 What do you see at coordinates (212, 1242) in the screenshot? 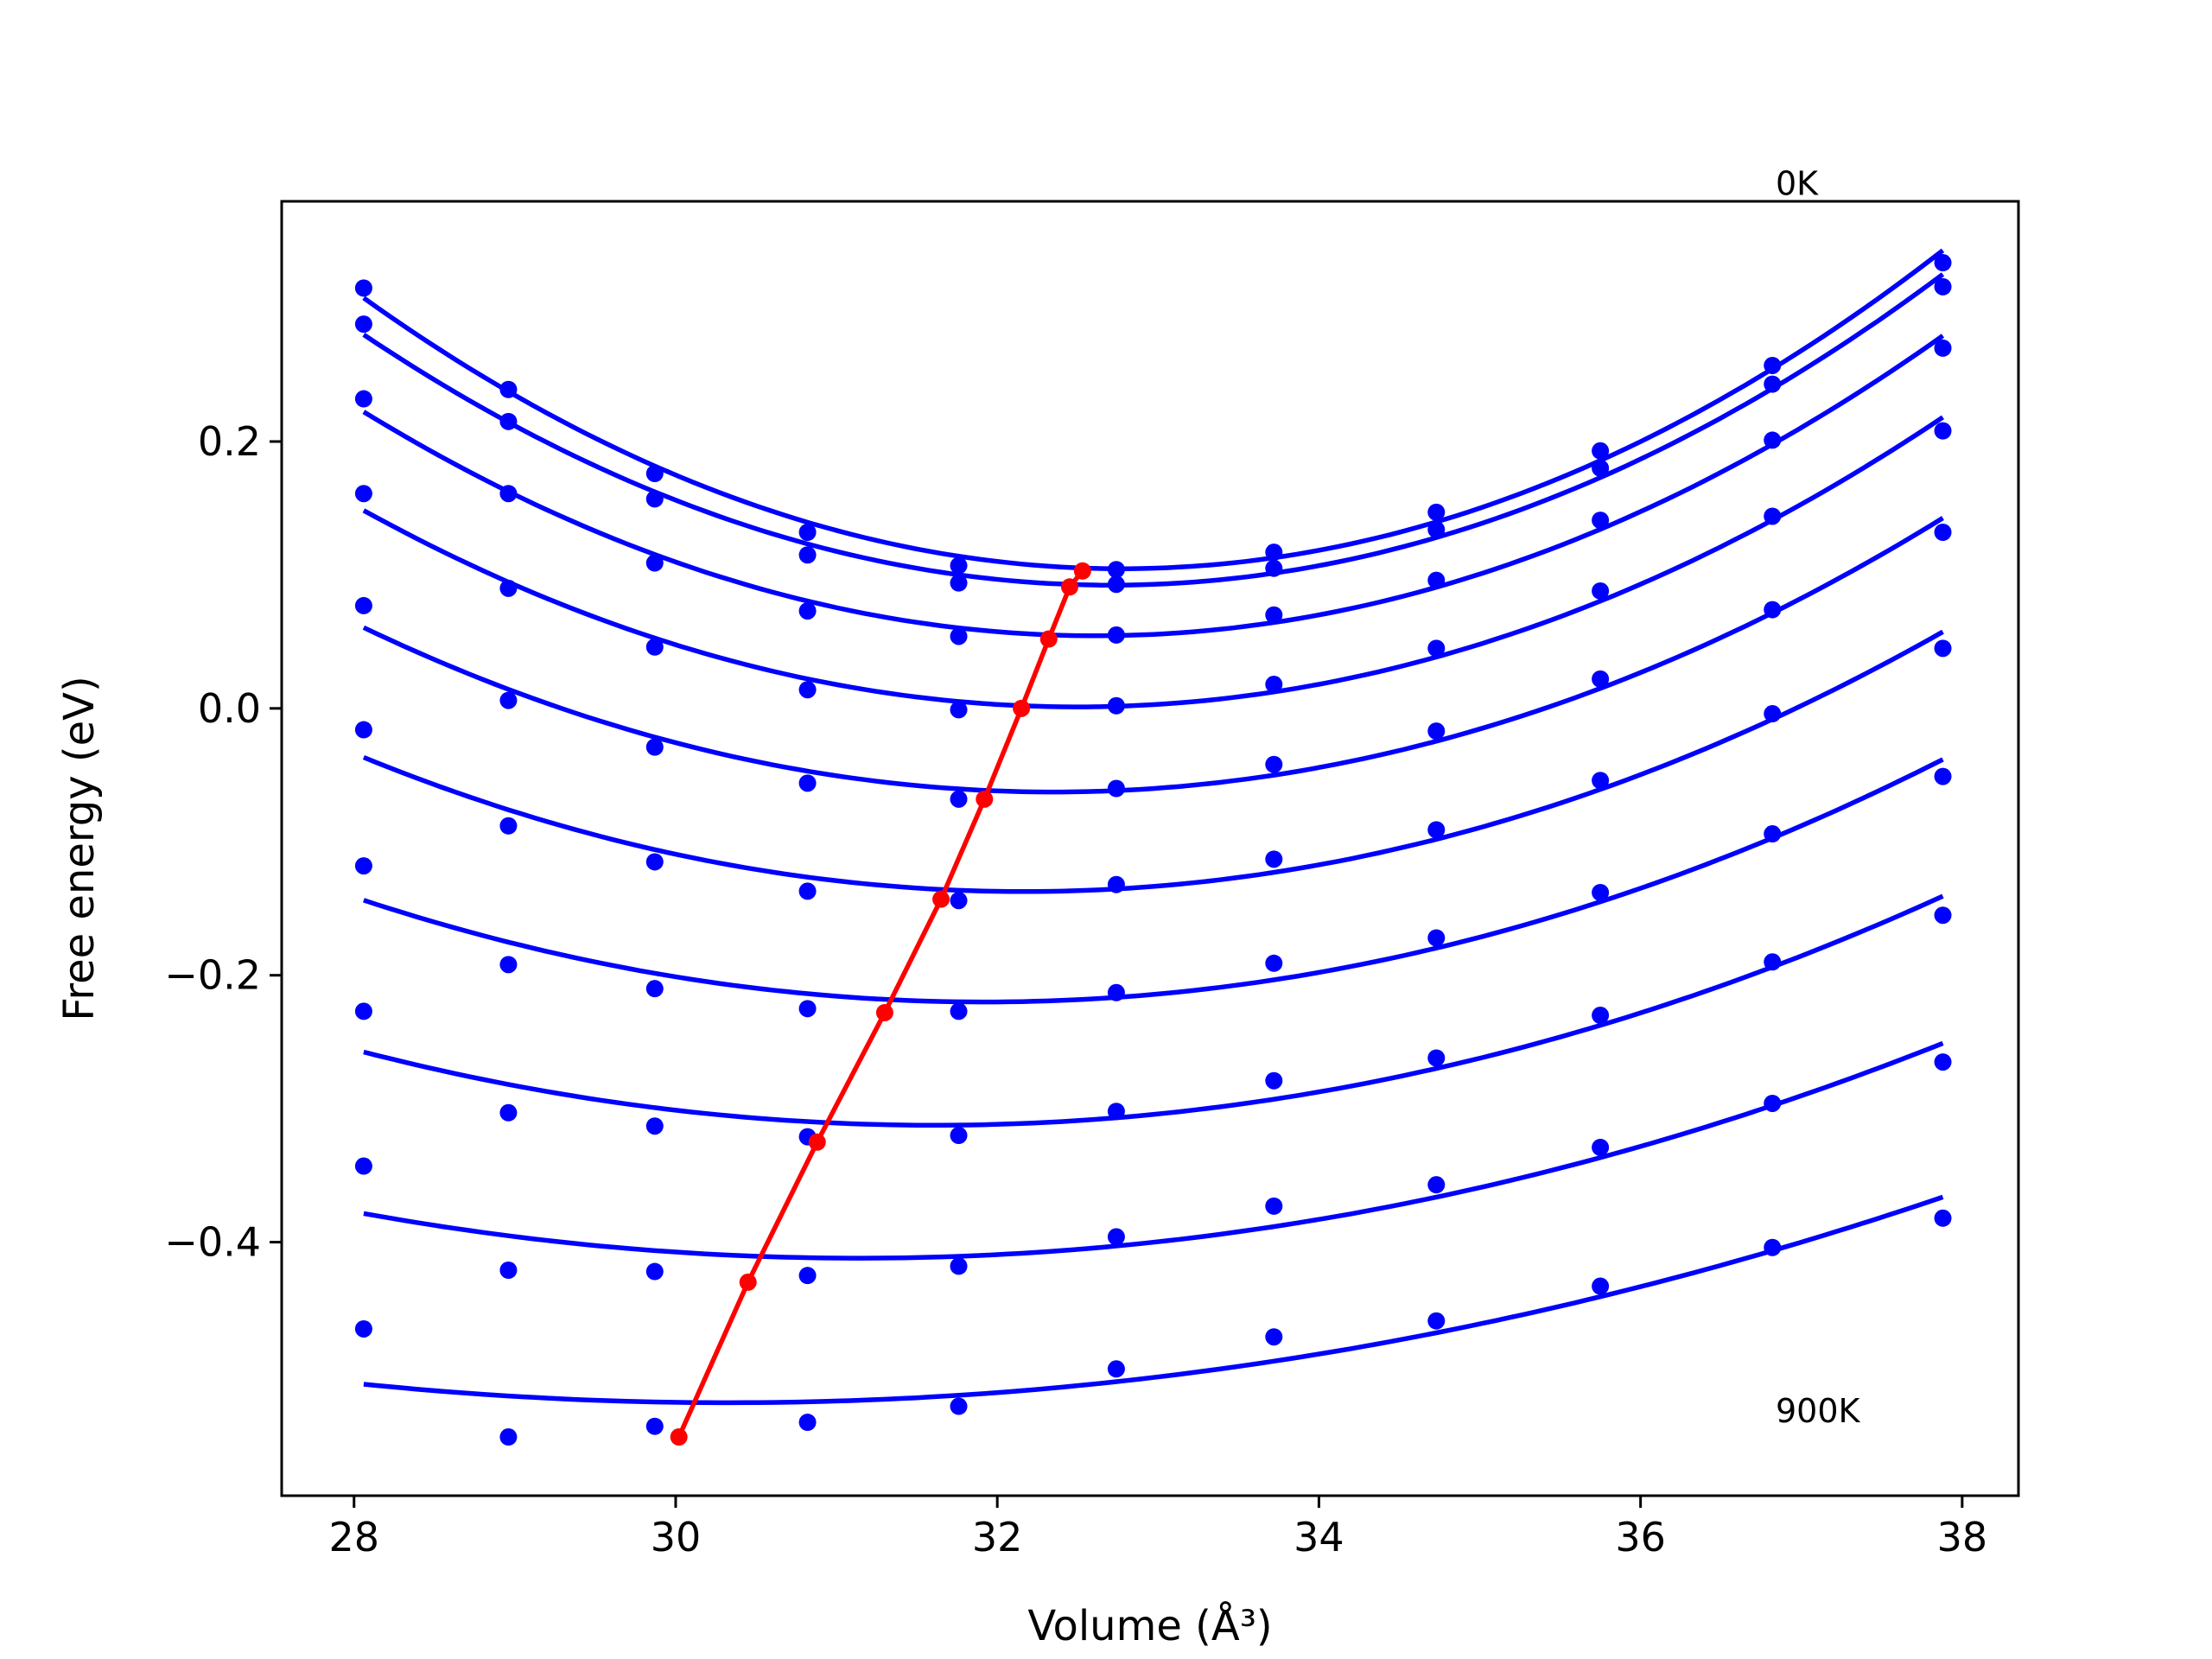
I see `y-tick-label: −0.4` at bounding box center [212, 1242].